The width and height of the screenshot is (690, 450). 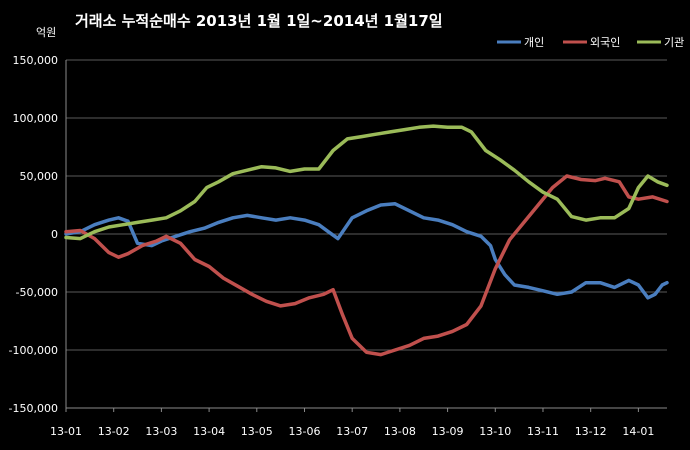 I want to click on x-tick-label: 13-07, so click(x=352, y=431).